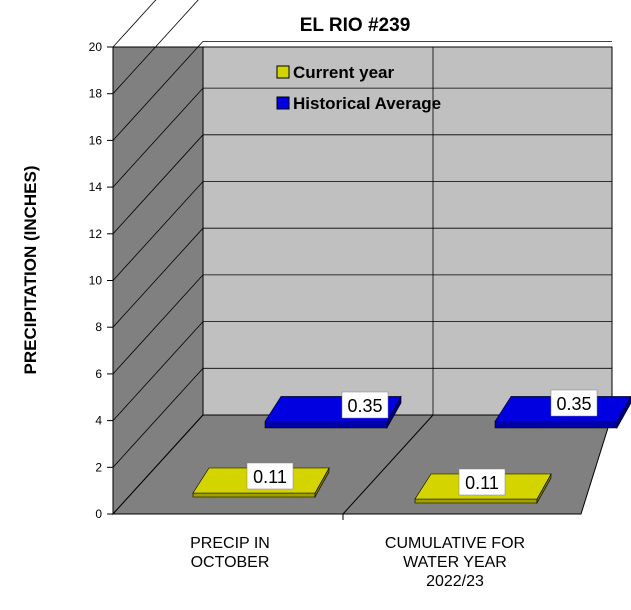  What do you see at coordinates (96, 281) in the screenshot?
I see `y-tick-label: 10` at bounding box center [96, 281].